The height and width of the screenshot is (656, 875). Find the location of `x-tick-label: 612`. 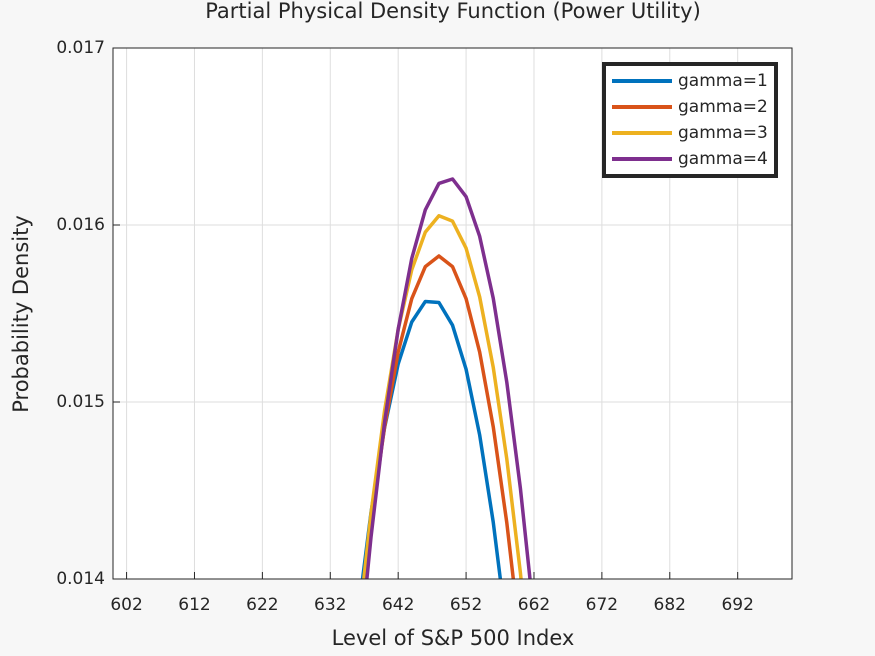

x-tick-label: 612 is located at coordinates (194, 605).